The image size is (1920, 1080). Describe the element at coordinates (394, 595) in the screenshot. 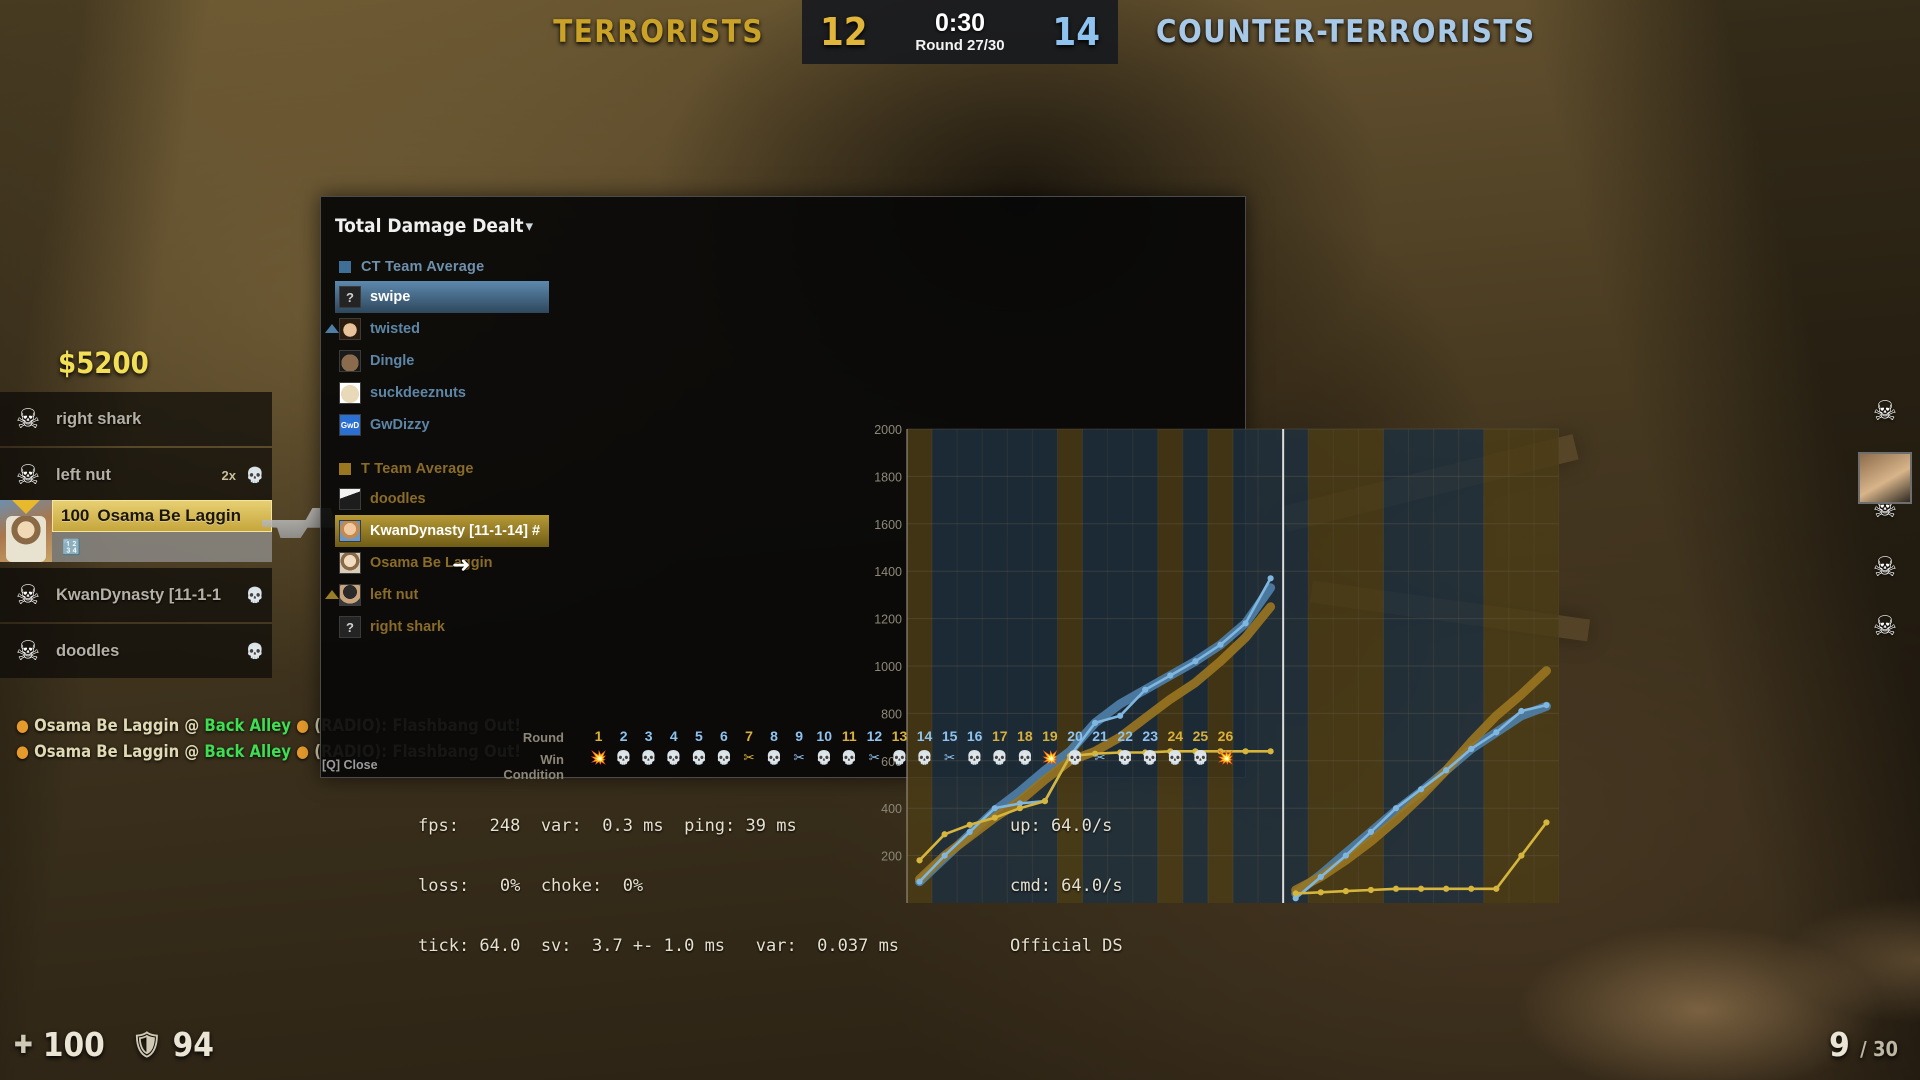

I see `legend-player-name: left nut` at that location.